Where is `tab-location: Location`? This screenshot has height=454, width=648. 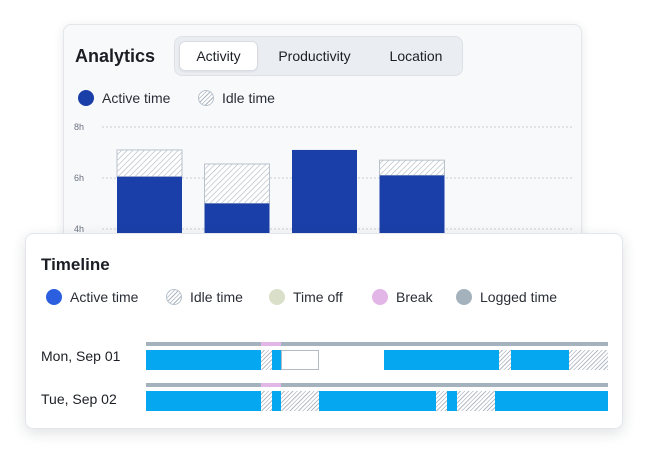 tab-location: Location is located at coordinates (416, 56).